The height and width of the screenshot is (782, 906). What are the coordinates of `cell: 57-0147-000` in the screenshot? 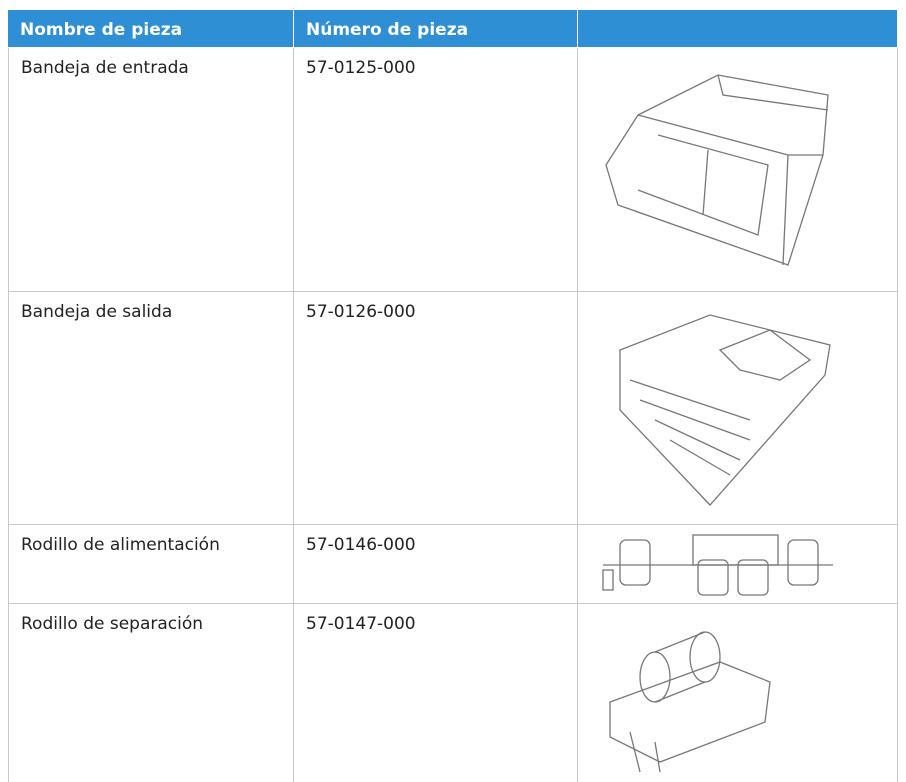 It's located at (436, 693).